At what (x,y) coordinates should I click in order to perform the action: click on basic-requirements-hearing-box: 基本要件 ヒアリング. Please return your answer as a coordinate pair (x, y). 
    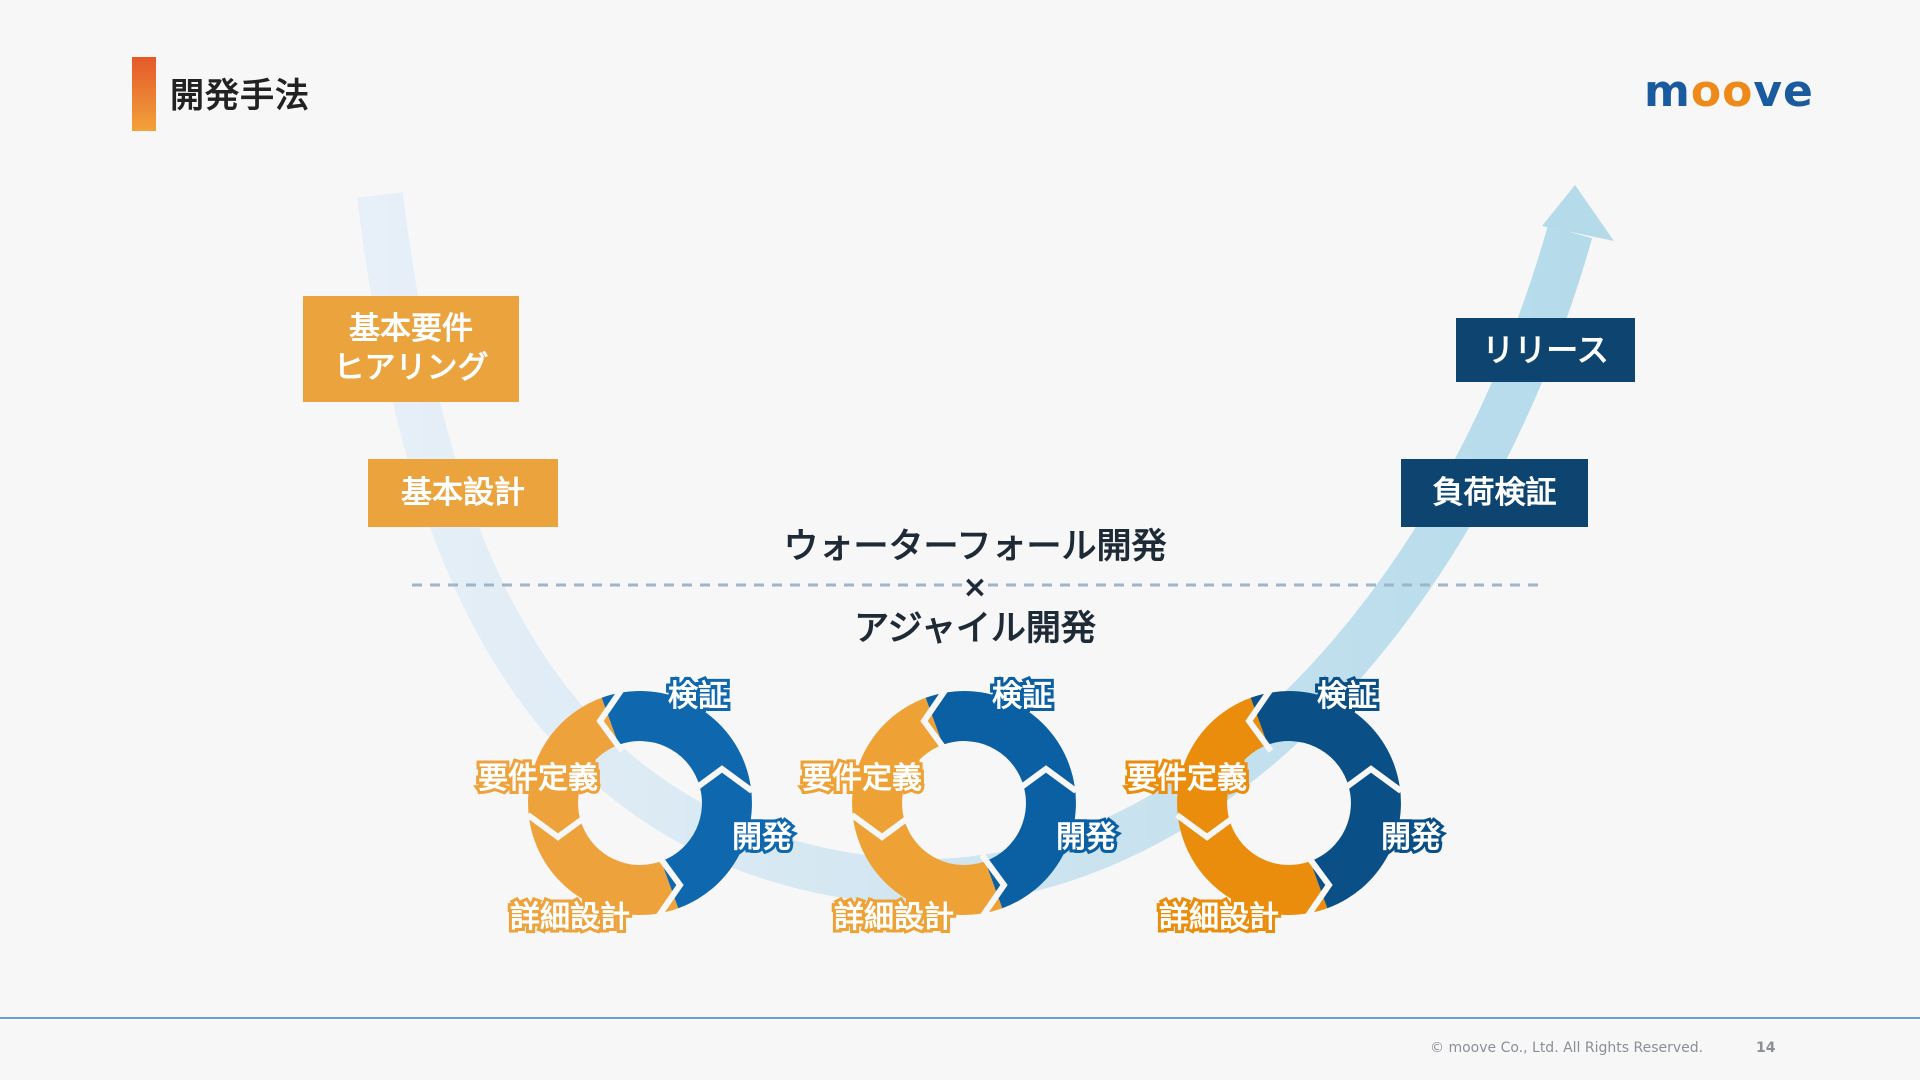
    Looking at the image, I should click on (411, 349).